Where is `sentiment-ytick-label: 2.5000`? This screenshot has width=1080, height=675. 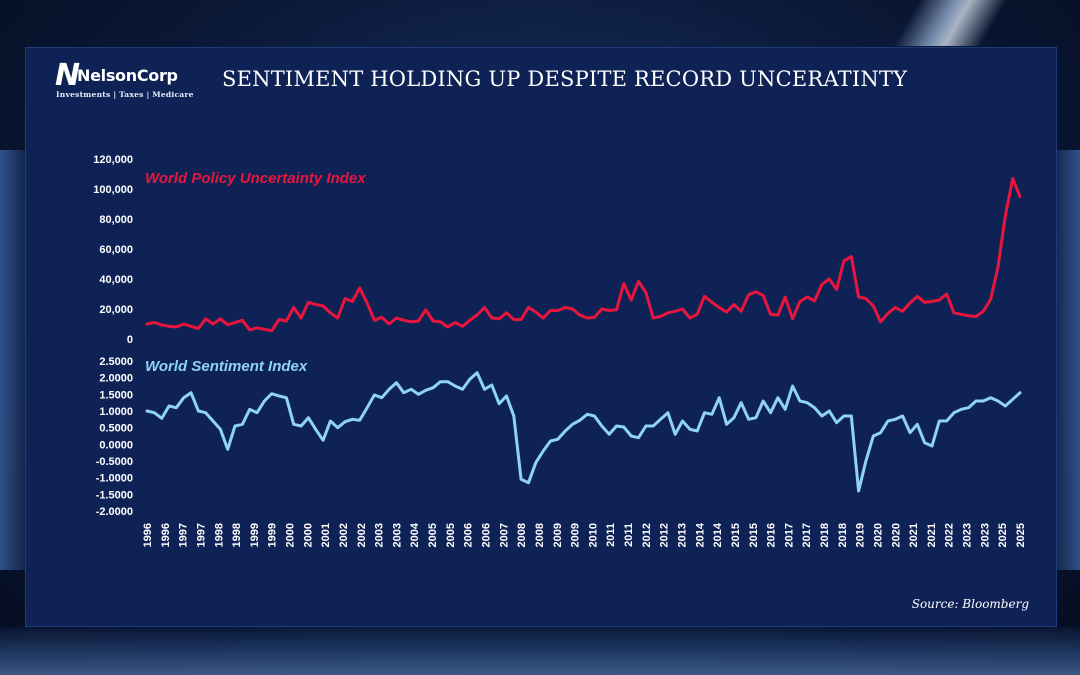 sentiment-ytick-label: 2.5000 is located at coordinates (116, 362).